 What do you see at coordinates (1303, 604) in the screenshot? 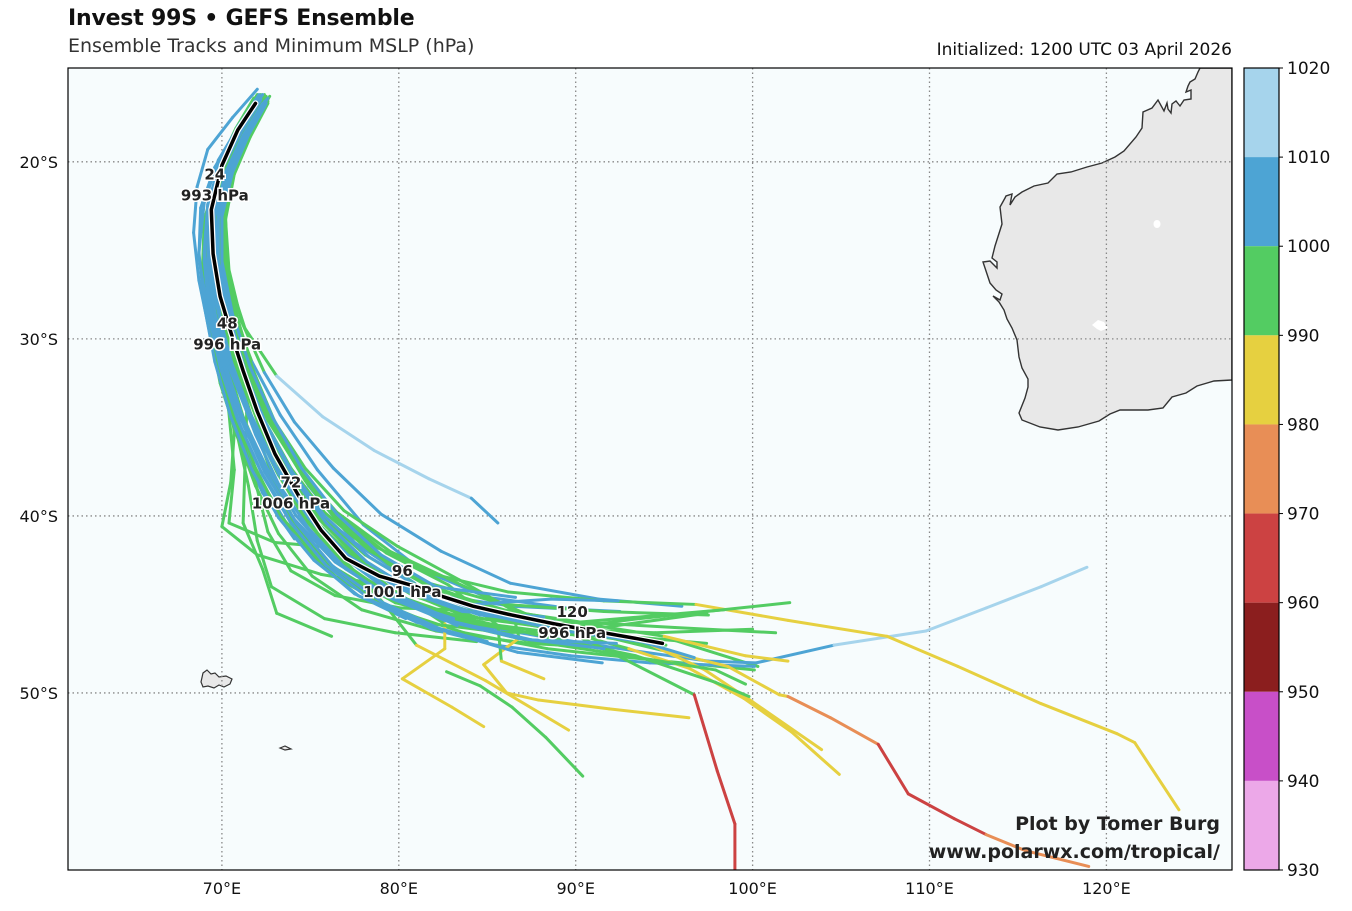
I see `colorbar-tick-label: 960` at bounding box center [1303, 604].